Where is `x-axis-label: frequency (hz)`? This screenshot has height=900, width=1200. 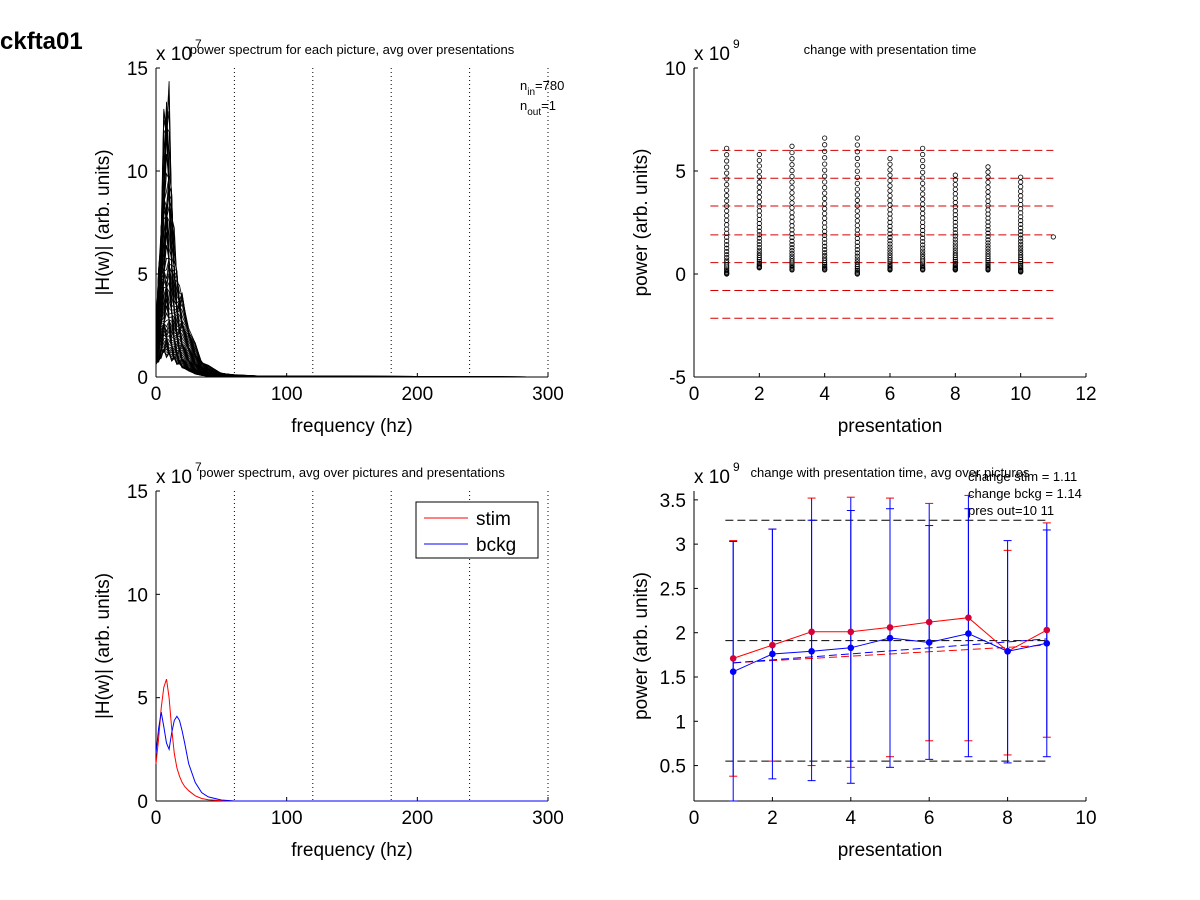 x-axis-label: frequency (hz) is located at coordinates (351, 426).